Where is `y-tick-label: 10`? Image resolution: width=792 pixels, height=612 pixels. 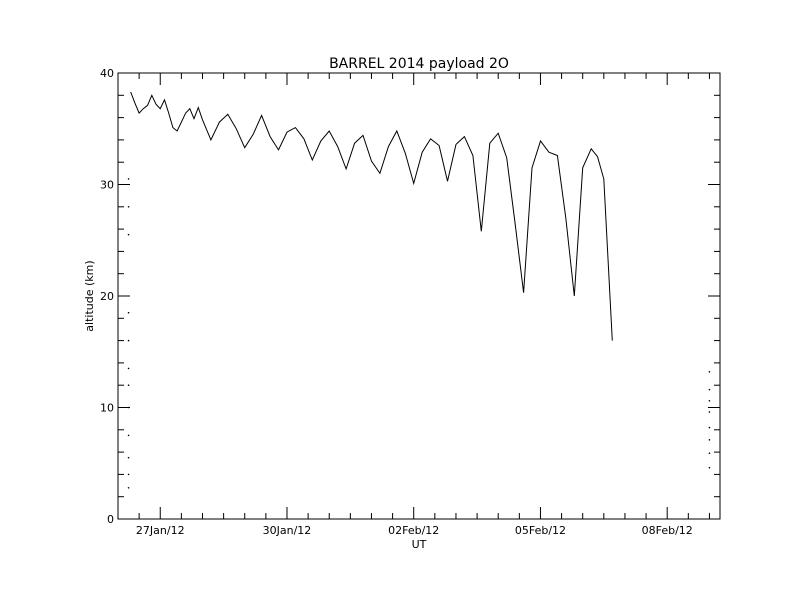 y-tick-label: 10 is located at coordinates (107, 408).